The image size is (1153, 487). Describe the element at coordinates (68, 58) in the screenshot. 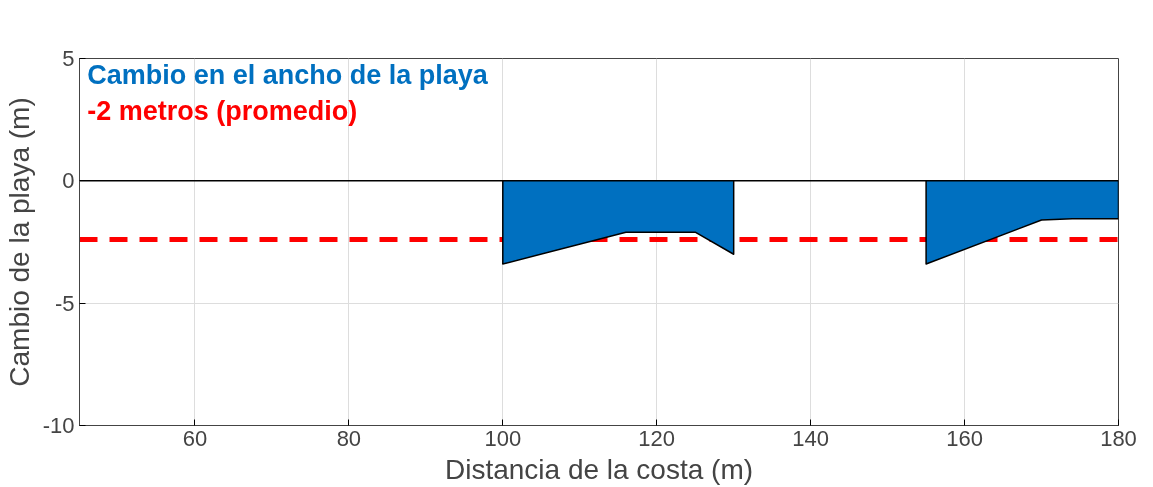

I see `y-tick-label: 5` at that location.